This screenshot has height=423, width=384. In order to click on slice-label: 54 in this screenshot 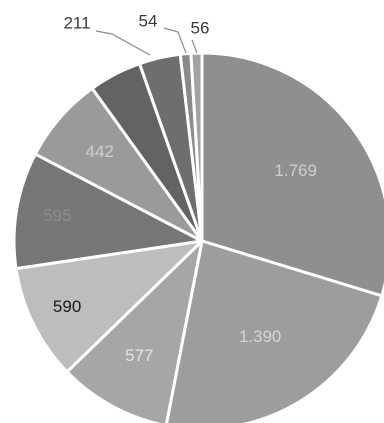, I will do `click(148, 20)`.